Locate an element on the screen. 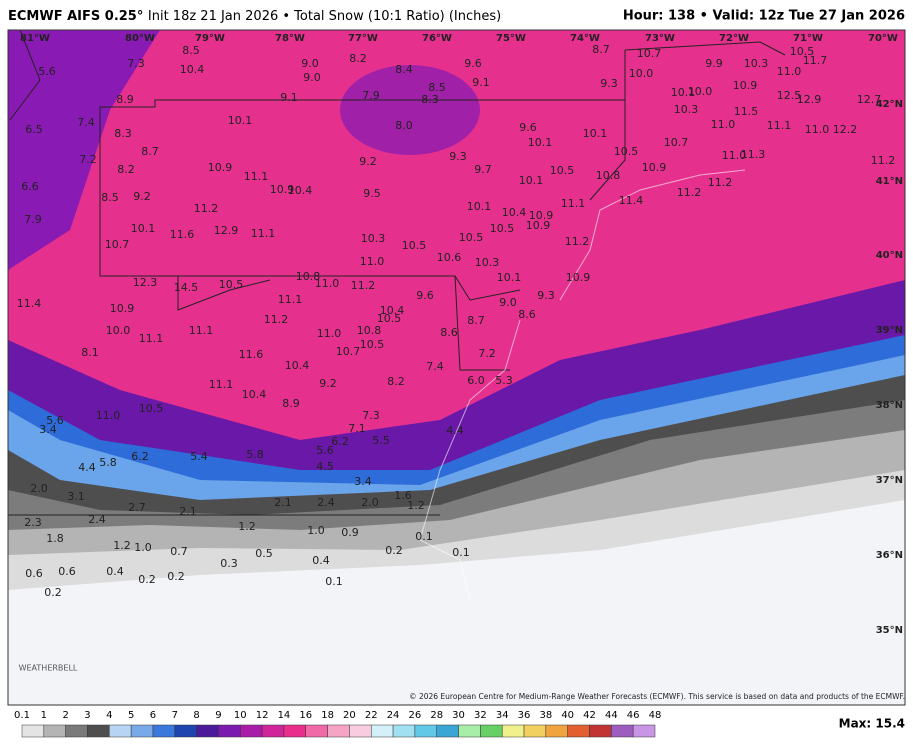 Image resolution: width=913 pixels, height=750 pixels. colorbar-label: 9 is located at coordinates (218, 715).